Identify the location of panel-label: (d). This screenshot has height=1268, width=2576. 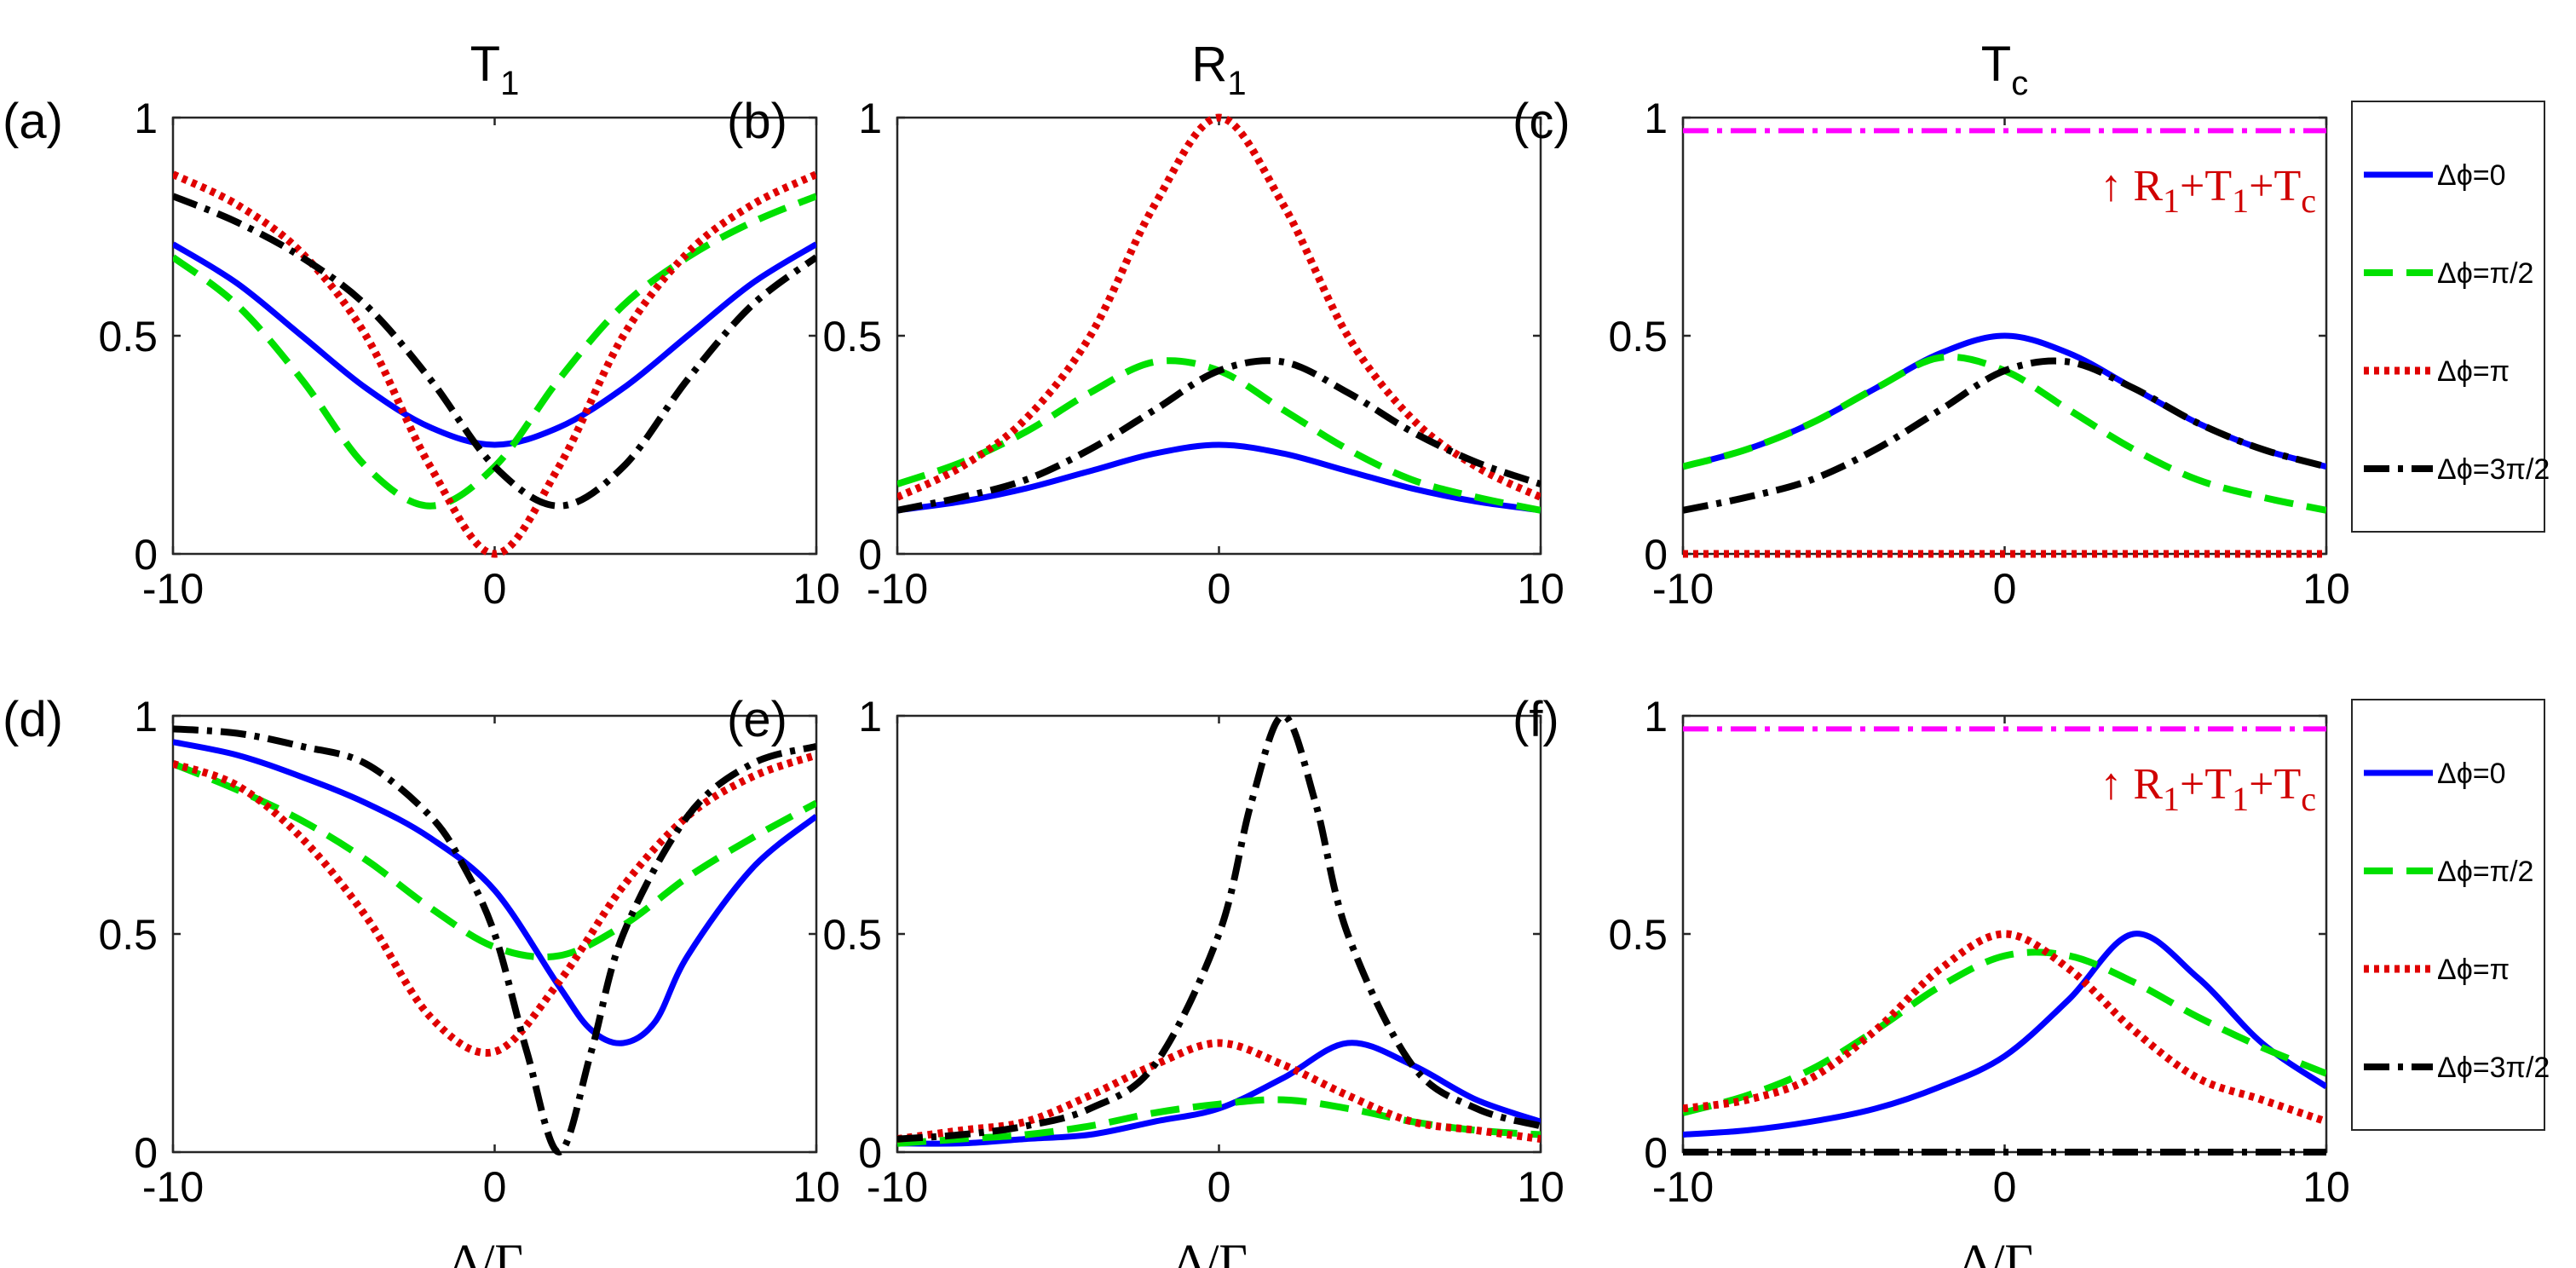
(33, 719).